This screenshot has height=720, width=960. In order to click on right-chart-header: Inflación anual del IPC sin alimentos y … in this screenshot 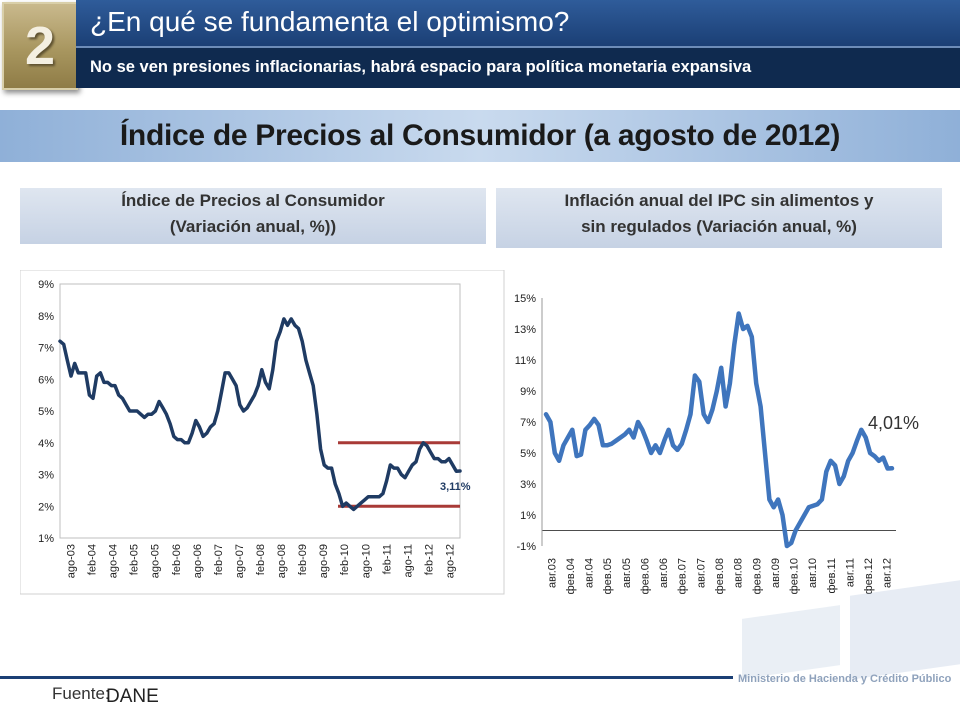, I will do `click(719, 218)`.